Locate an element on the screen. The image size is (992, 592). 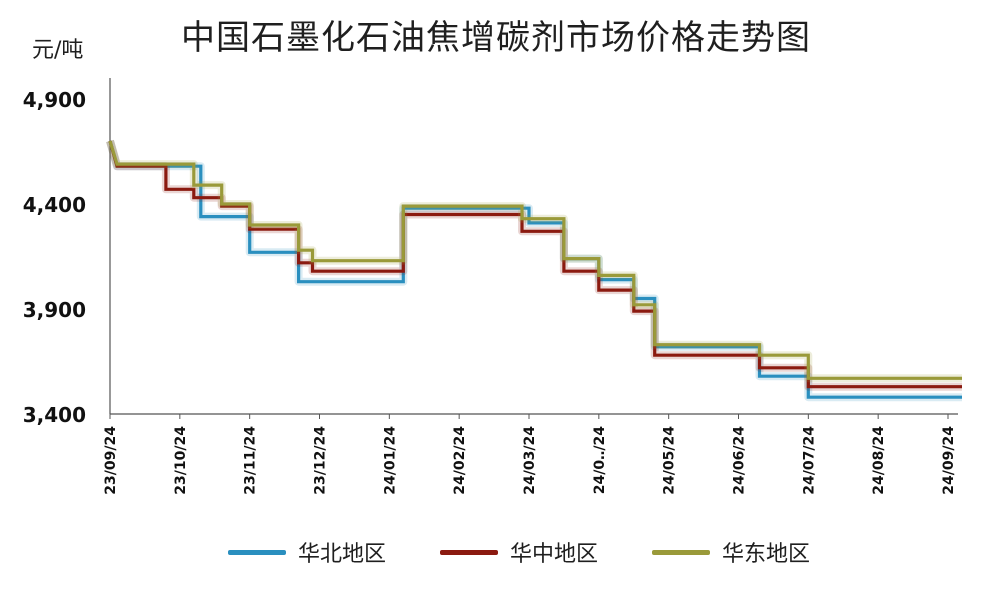
legend-item-central: 华中地区 is located at coordinates (519, 552).